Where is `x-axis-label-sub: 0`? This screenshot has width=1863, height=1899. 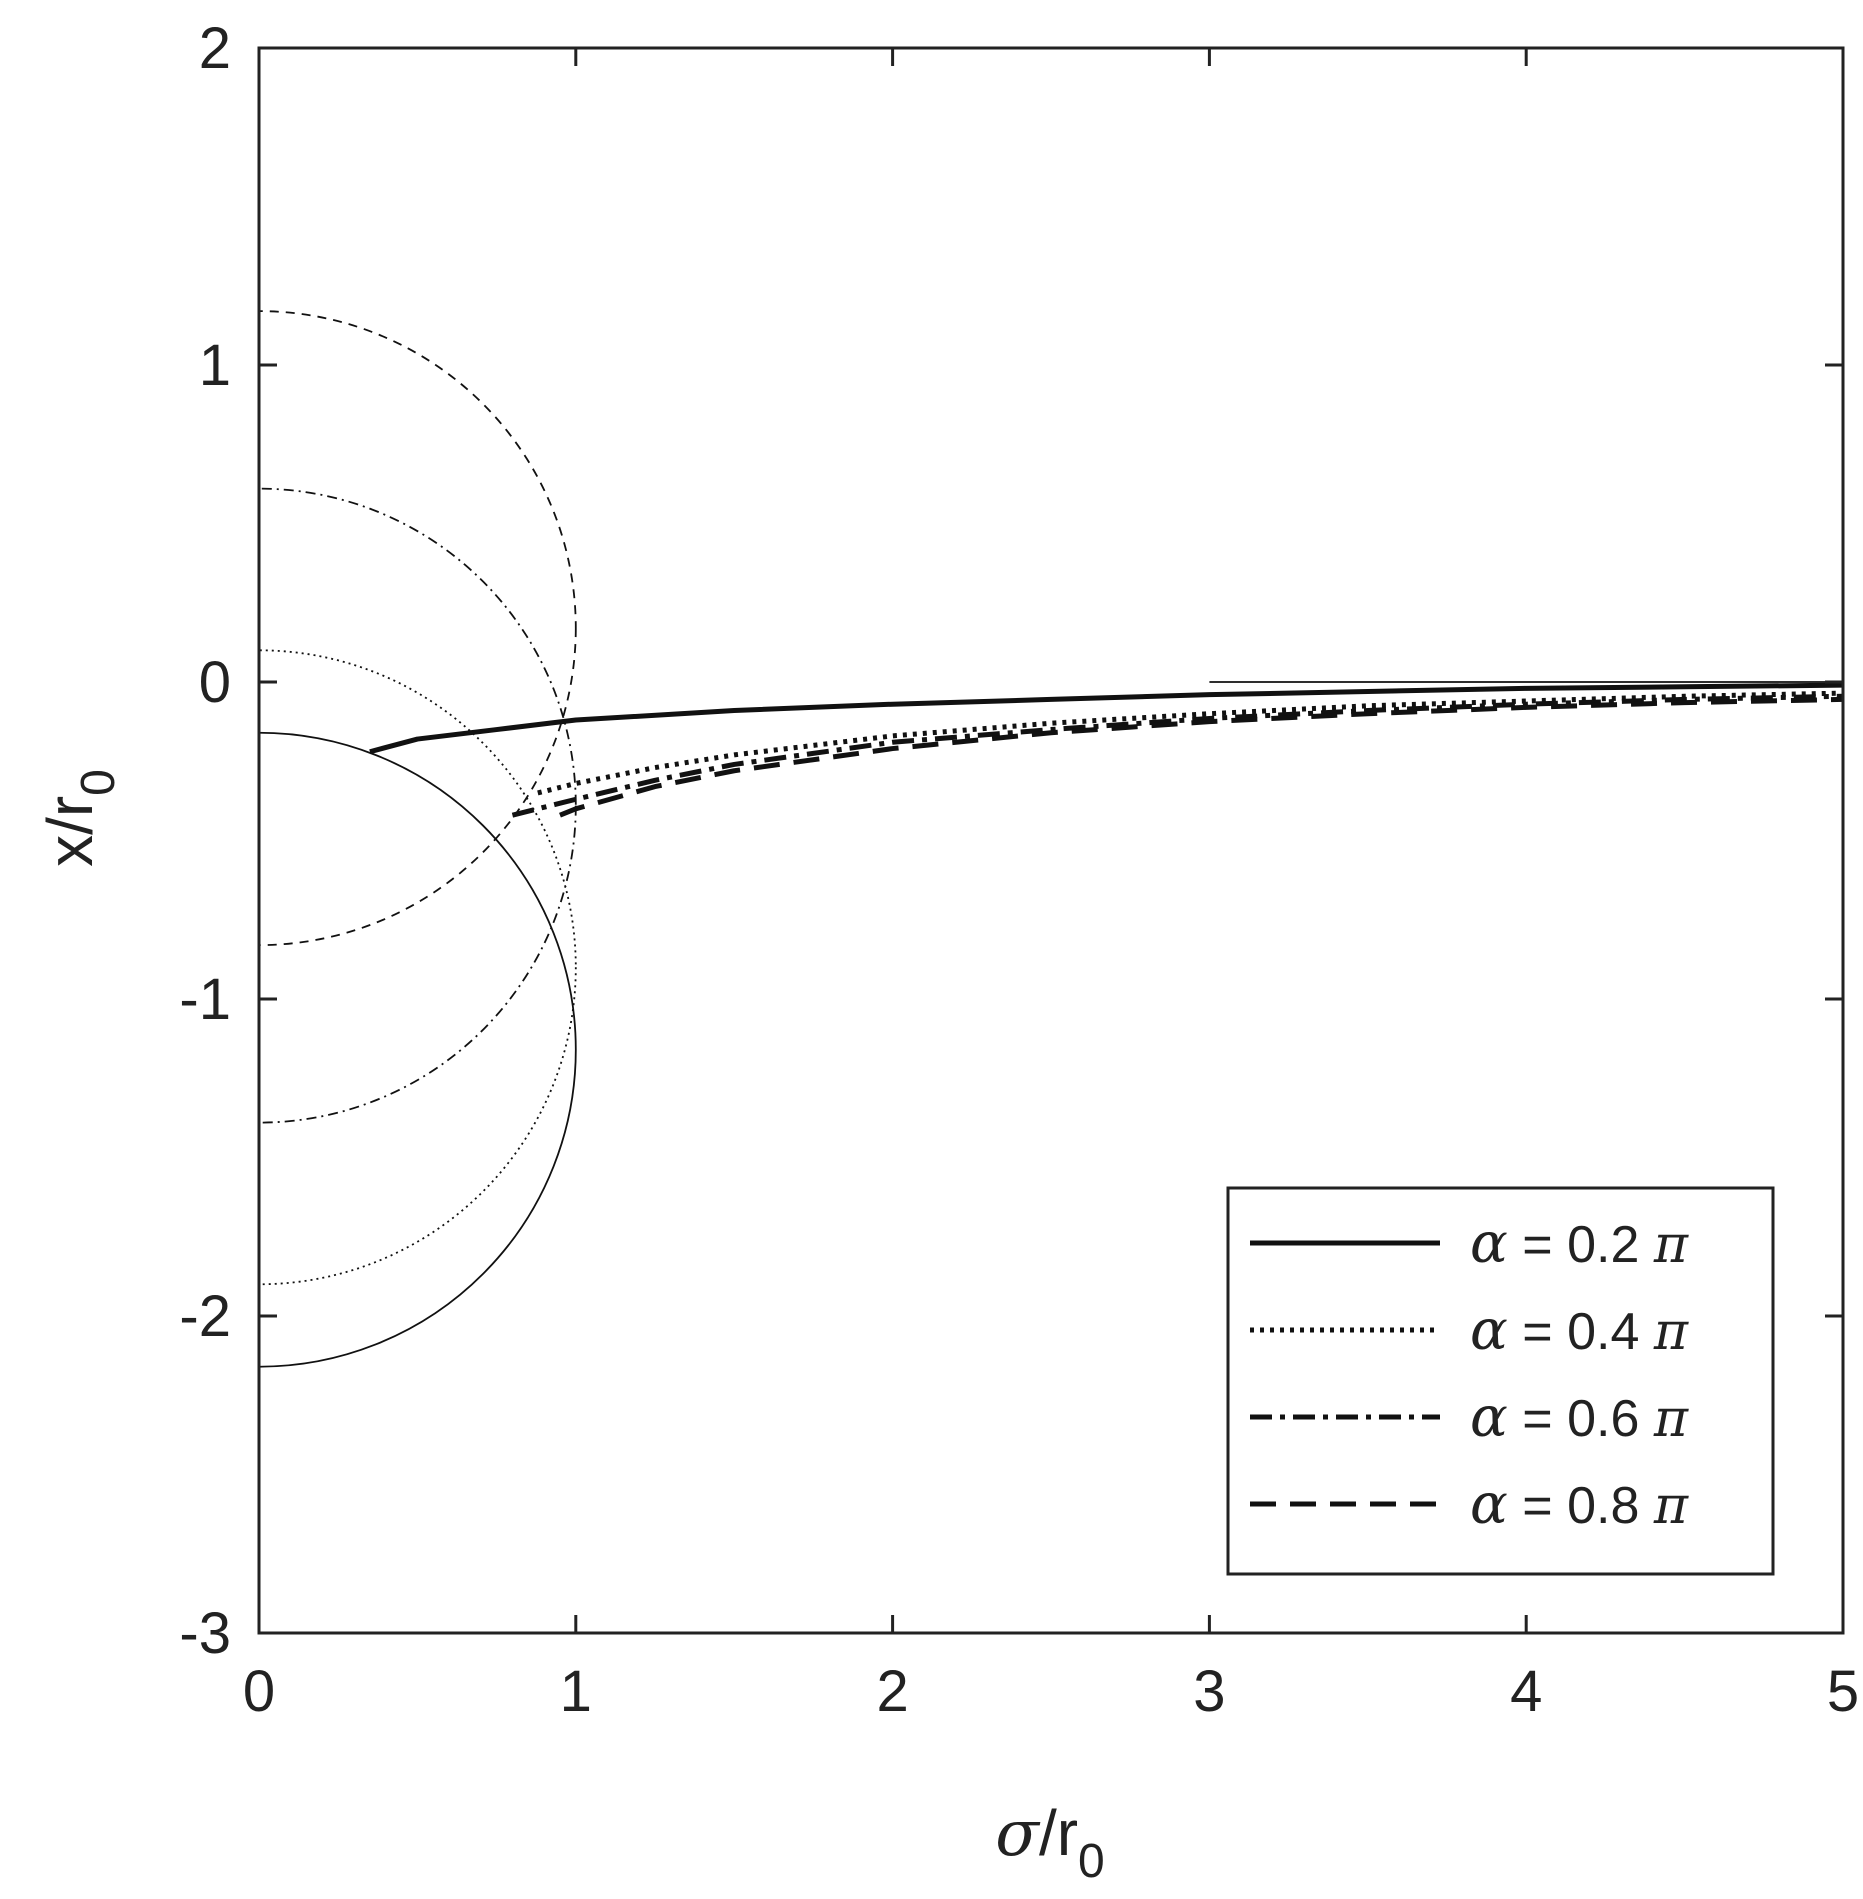 x-axis-label-sub: 0 is located at coordinates (1091, 1861).